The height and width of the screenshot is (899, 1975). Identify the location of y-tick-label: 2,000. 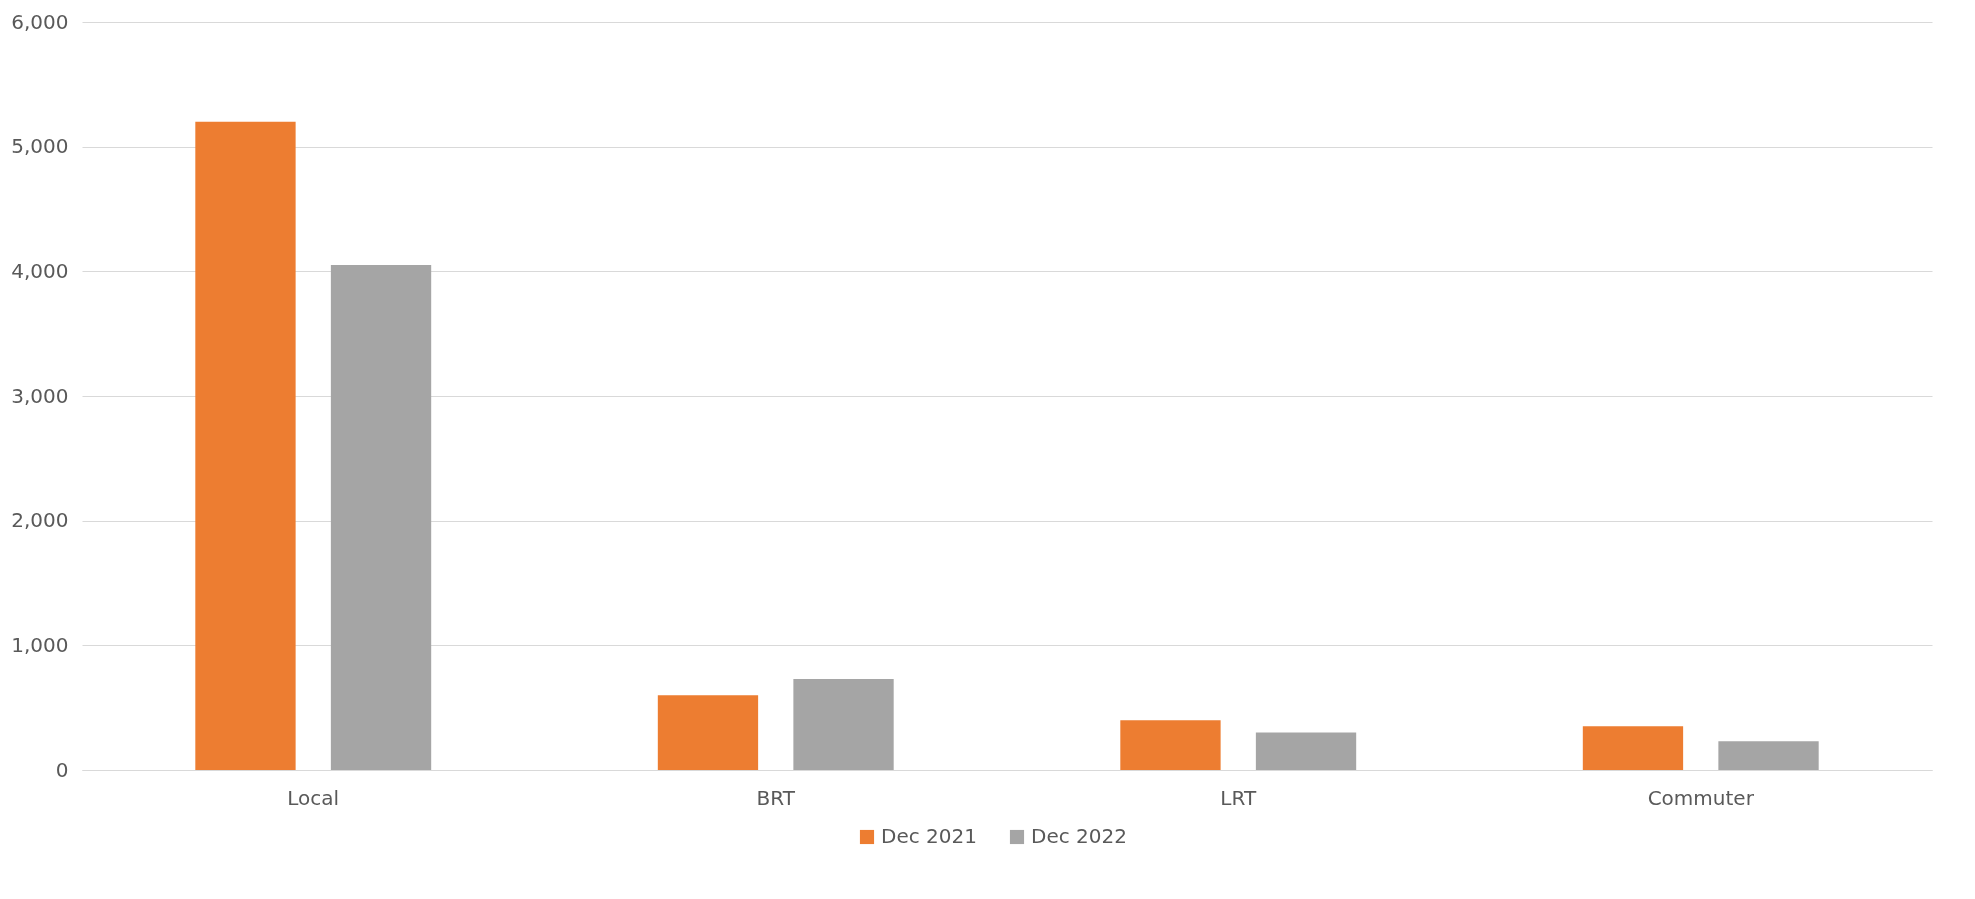
(40, 520).